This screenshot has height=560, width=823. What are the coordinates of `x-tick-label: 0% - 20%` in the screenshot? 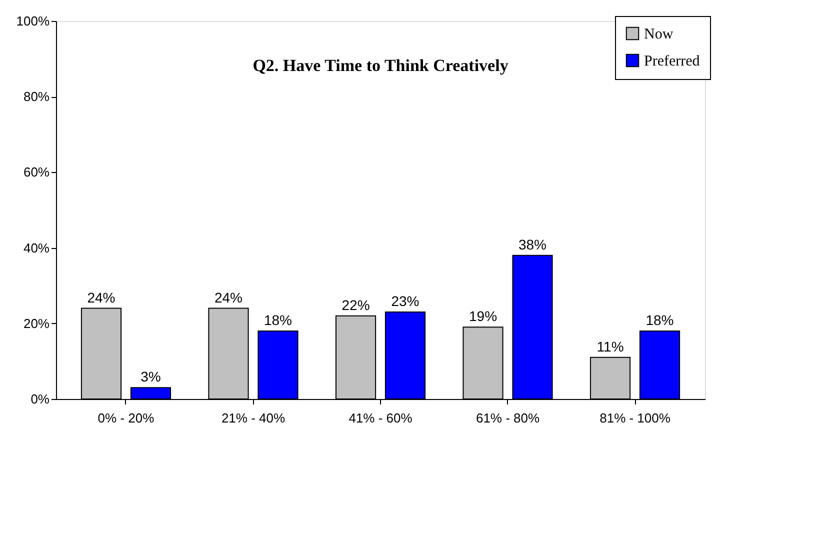 It's located at (126, 418).